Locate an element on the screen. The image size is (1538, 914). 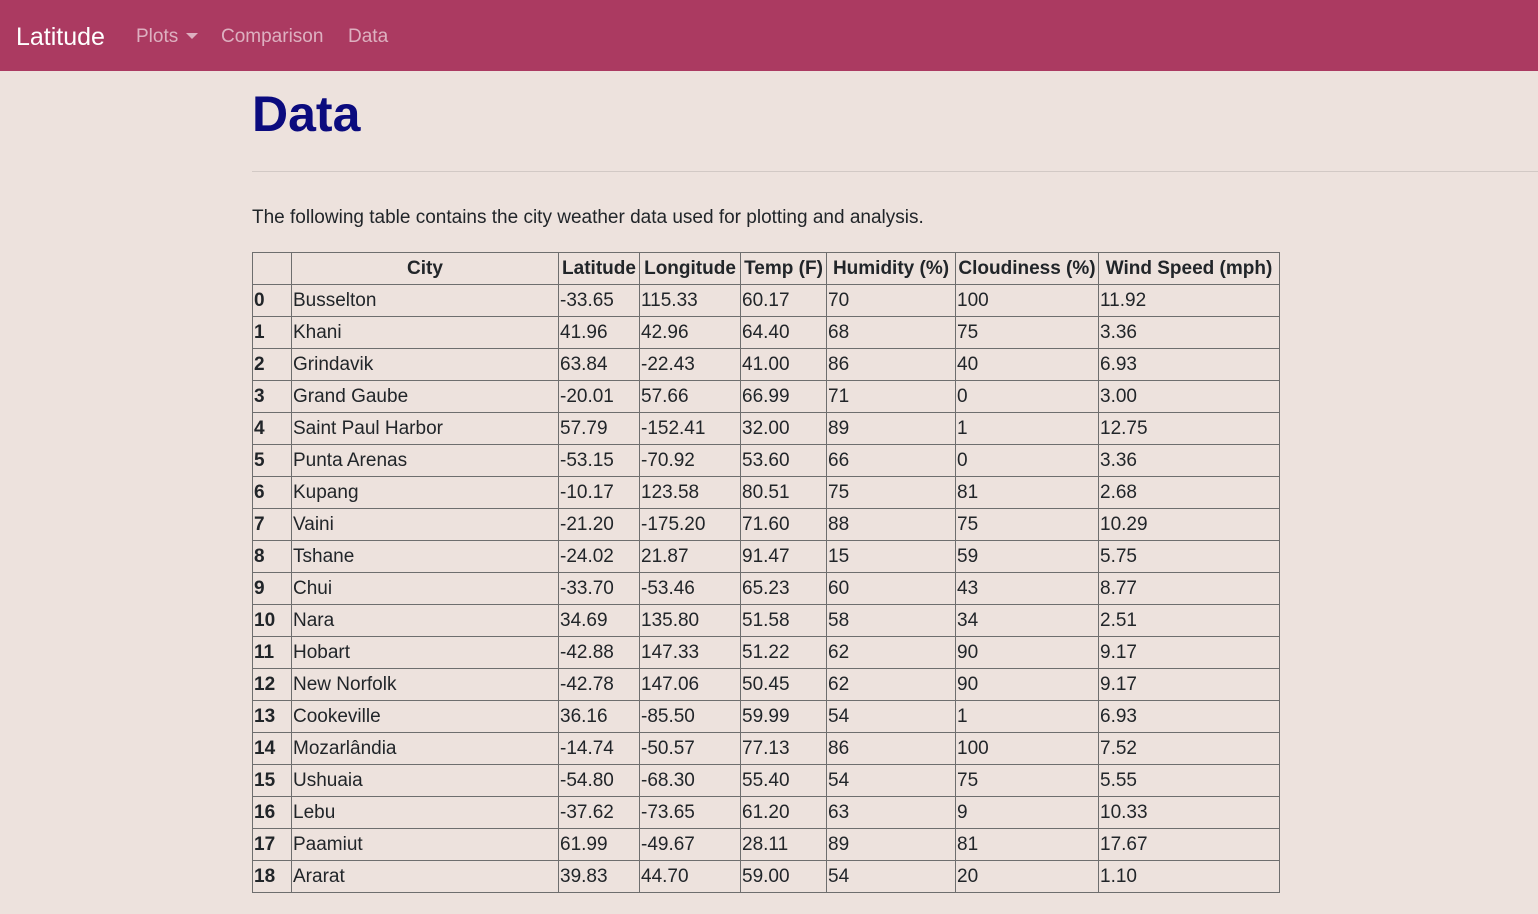
cell-latitude: -42.88 is located at coordinates (599, 652).